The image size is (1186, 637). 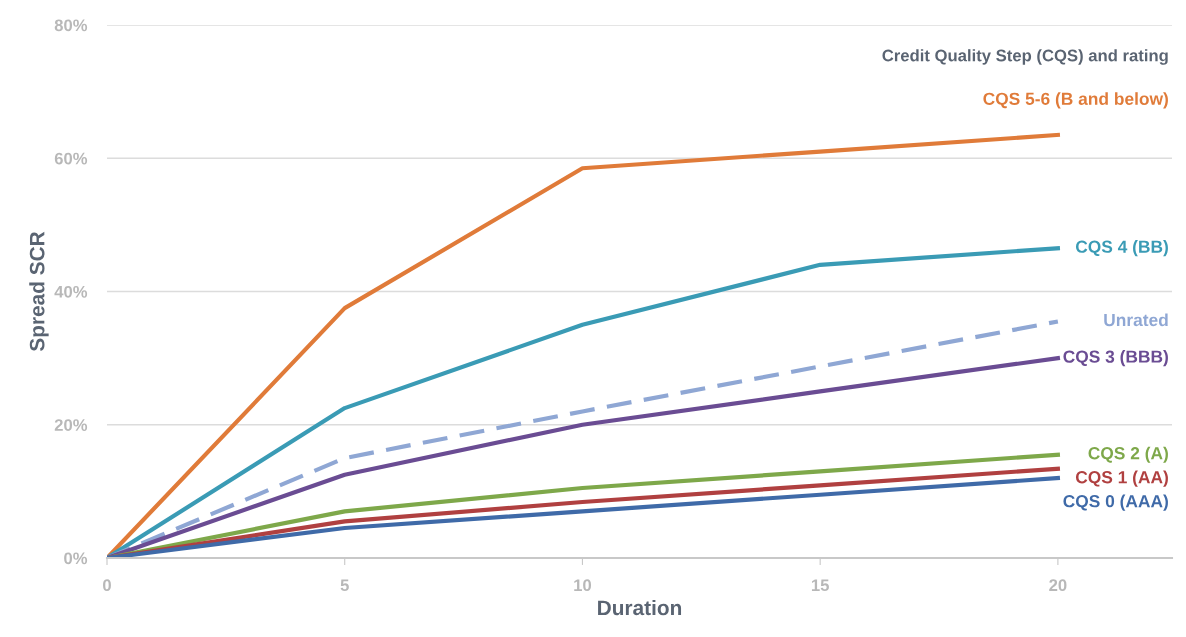 I want to click on text: Unrated, so click(x=1136, y=320).